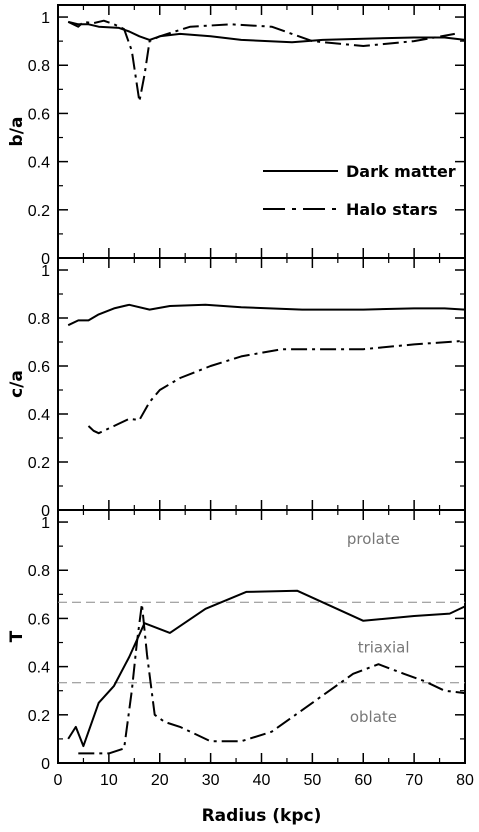 The height and width of the screenshot is (832, 479). I want to click on x-tick-label: 80, so click(465, 780).